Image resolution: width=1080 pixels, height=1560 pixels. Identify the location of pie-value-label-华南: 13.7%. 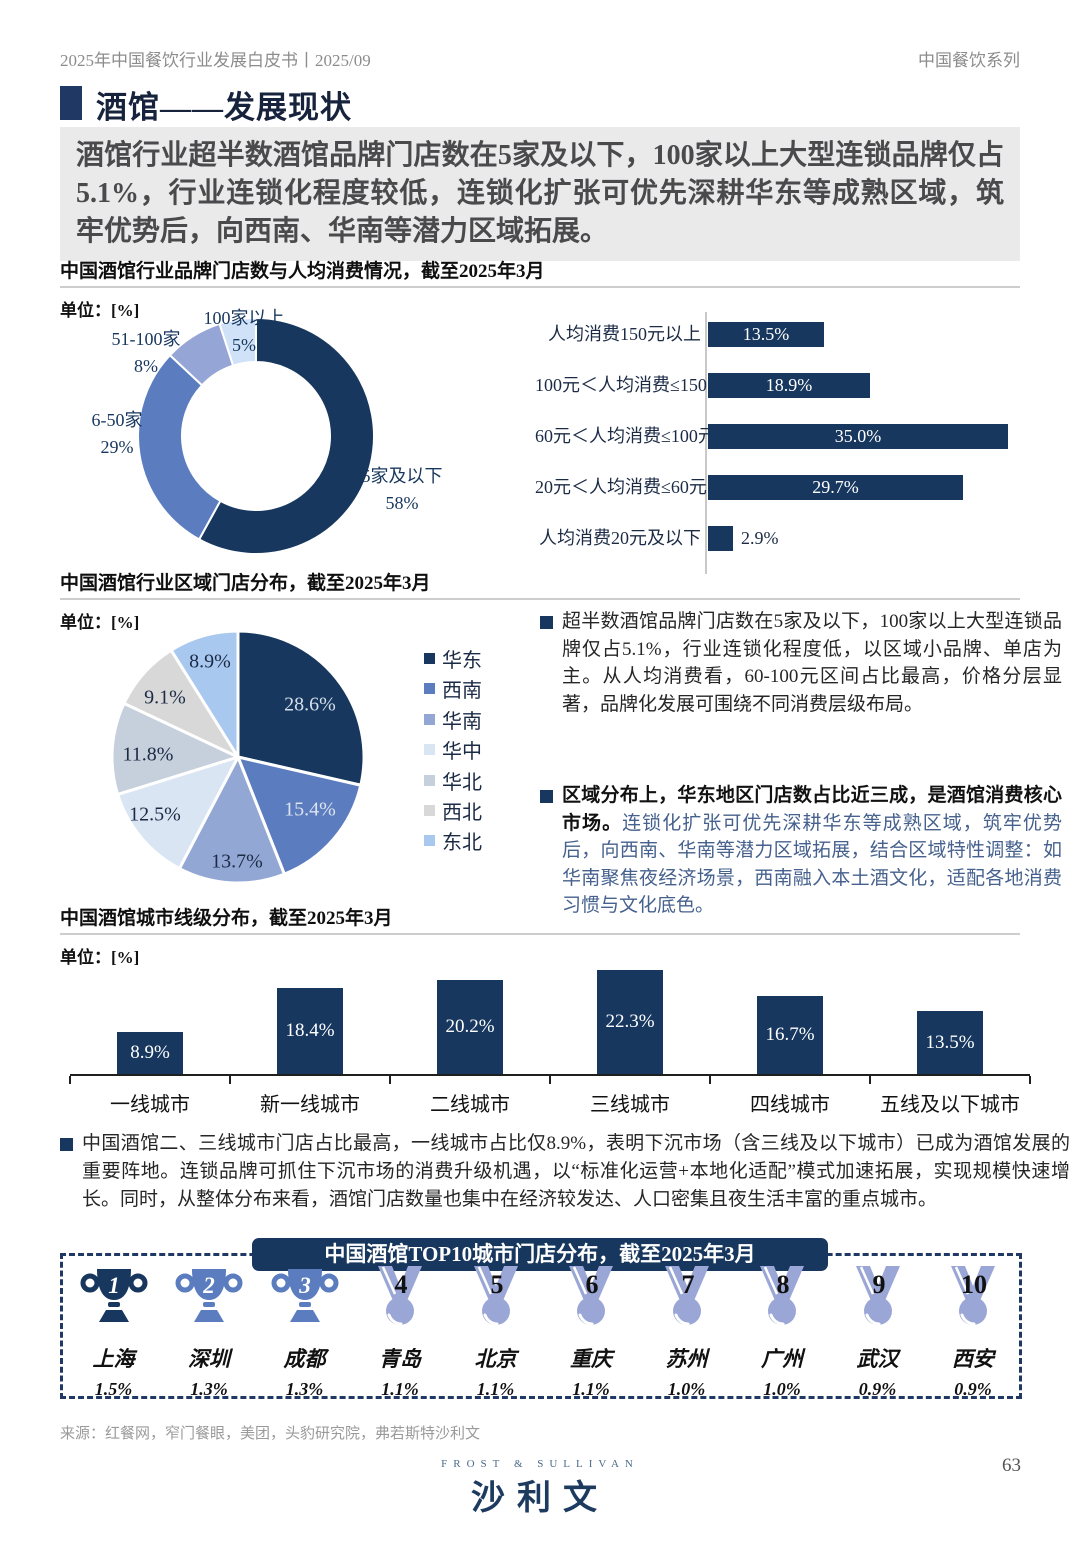
(237, 861).